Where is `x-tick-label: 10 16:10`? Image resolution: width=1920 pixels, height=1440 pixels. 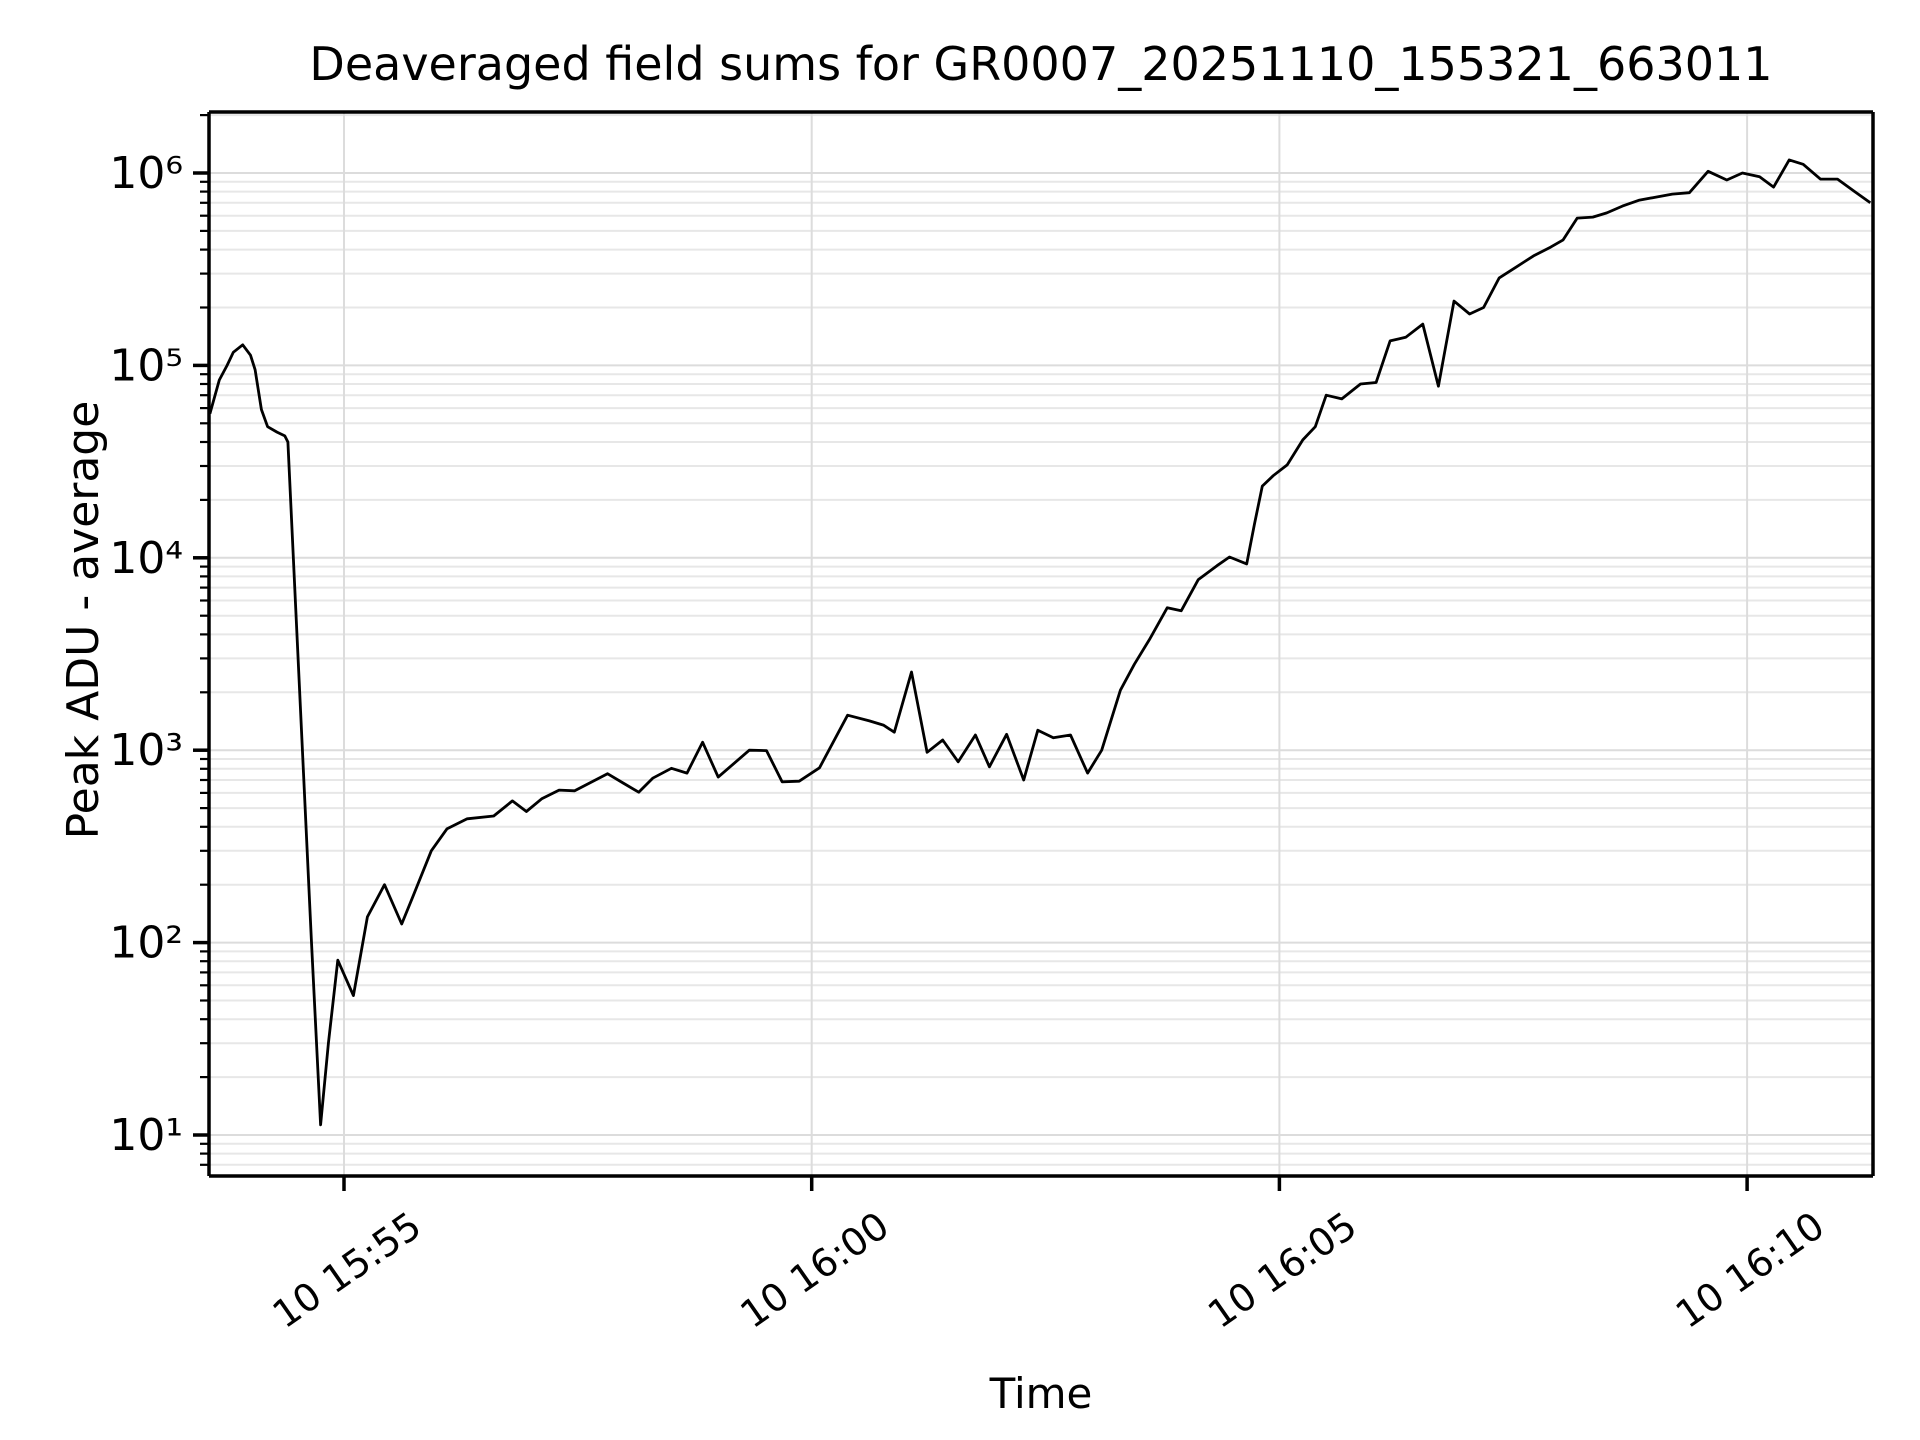 x-tick-label: 10 16:10 is located at coordinates (1750, 1270).